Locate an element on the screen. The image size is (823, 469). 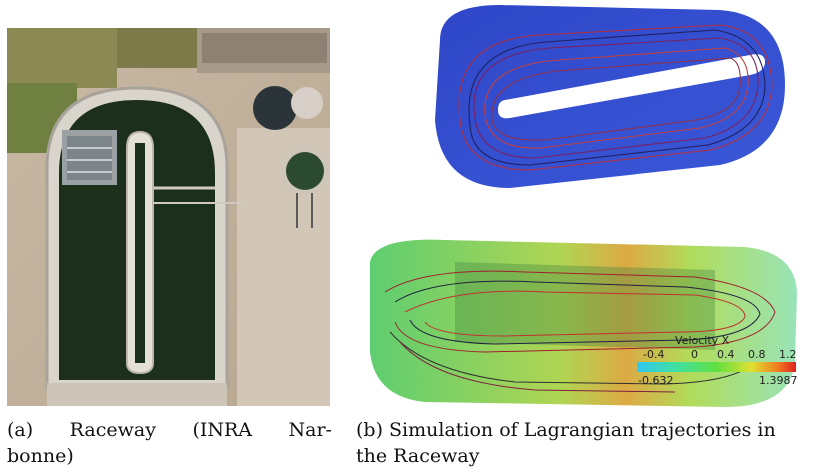
caption-word: Raceway is located at coordinates (112, 430).